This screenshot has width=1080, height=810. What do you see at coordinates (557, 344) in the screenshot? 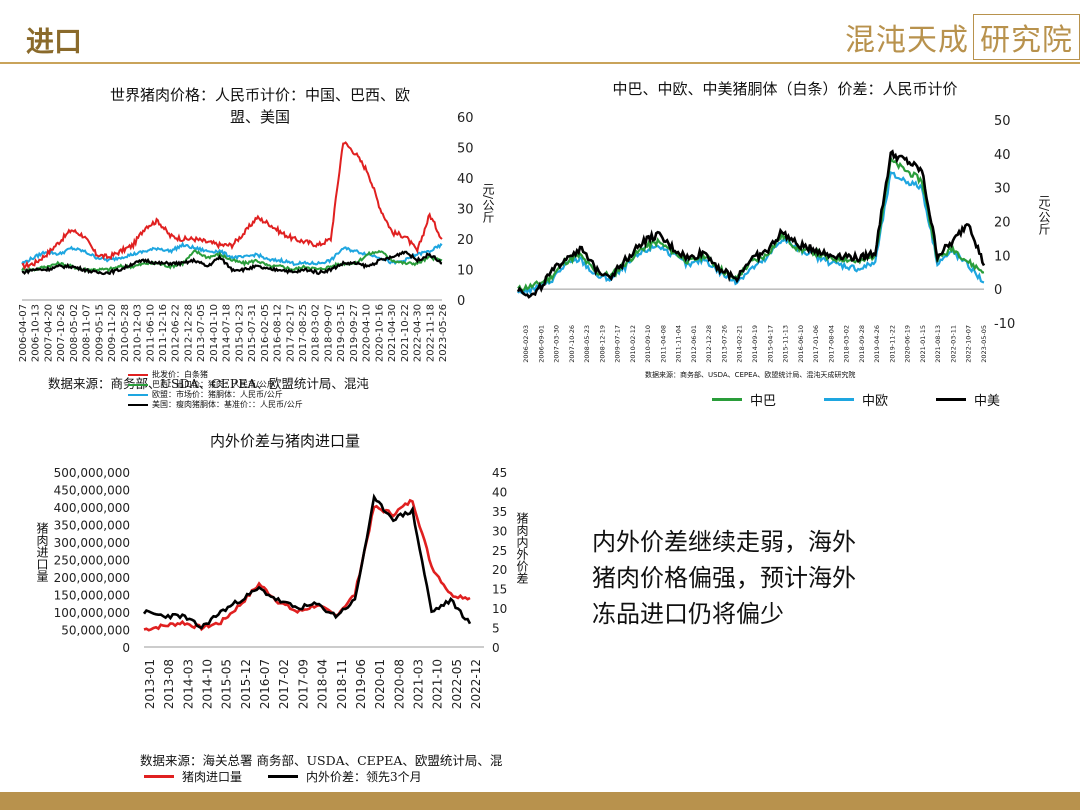
I see `chart2-xtick-label: 2007-03-30` at bounding box center [557, 344].